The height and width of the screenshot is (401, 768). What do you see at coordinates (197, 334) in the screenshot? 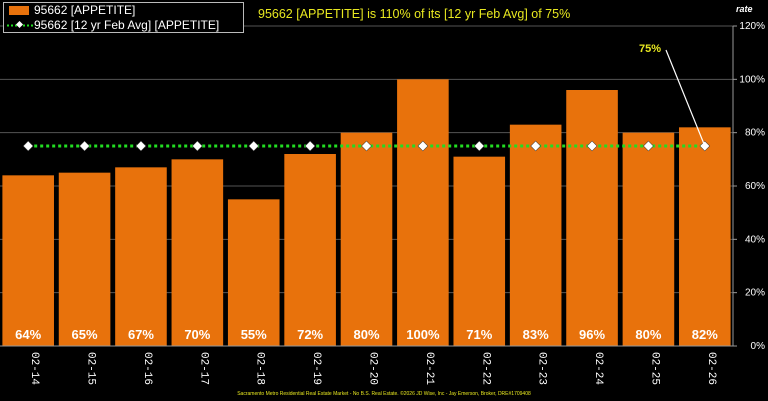
I see `bar-value-label: 70%` at bounding box center [197, 334].